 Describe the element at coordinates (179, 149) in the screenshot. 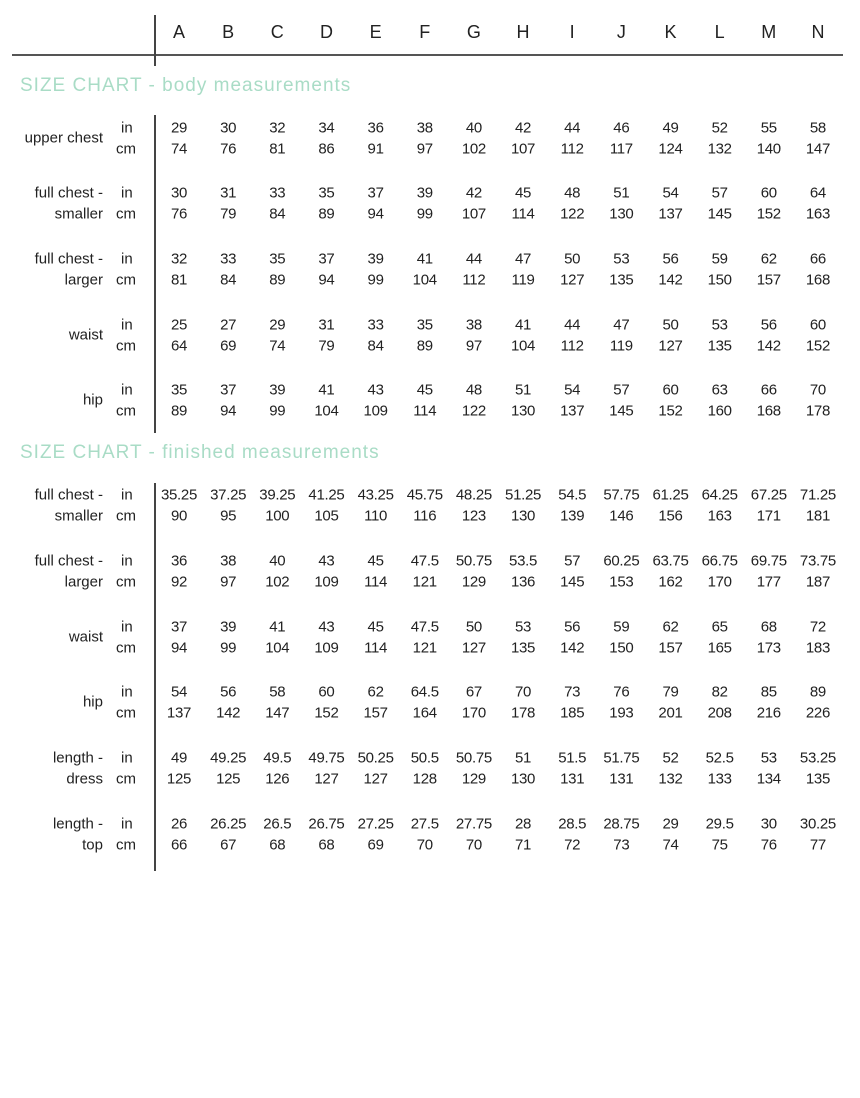

I see `value-cm-A: 74` at that location.